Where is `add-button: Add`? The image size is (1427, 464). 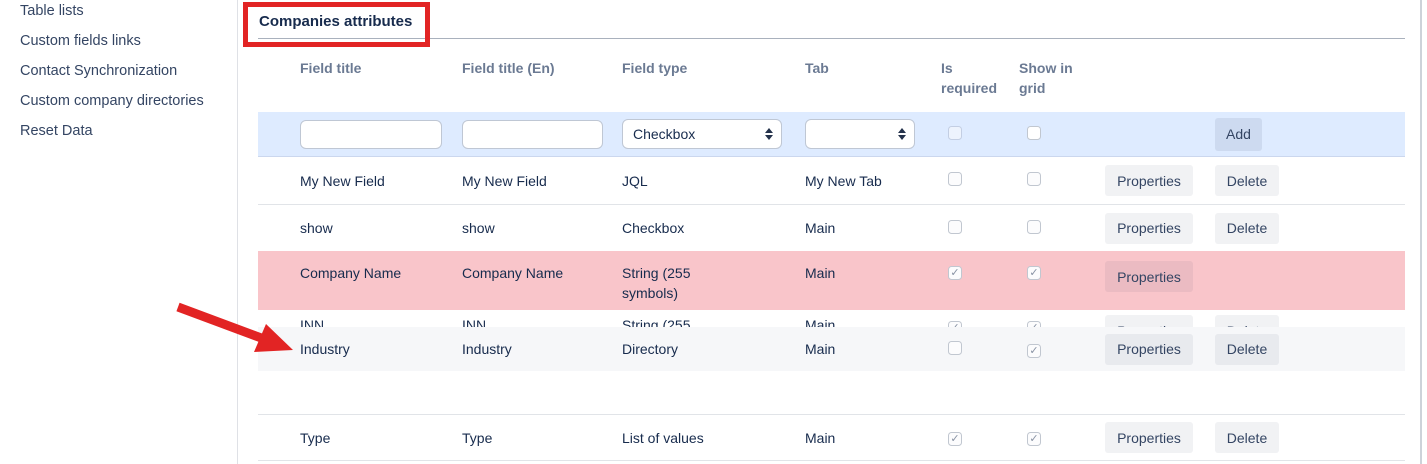
add-button: Add is located at coordinates (1238, 134).